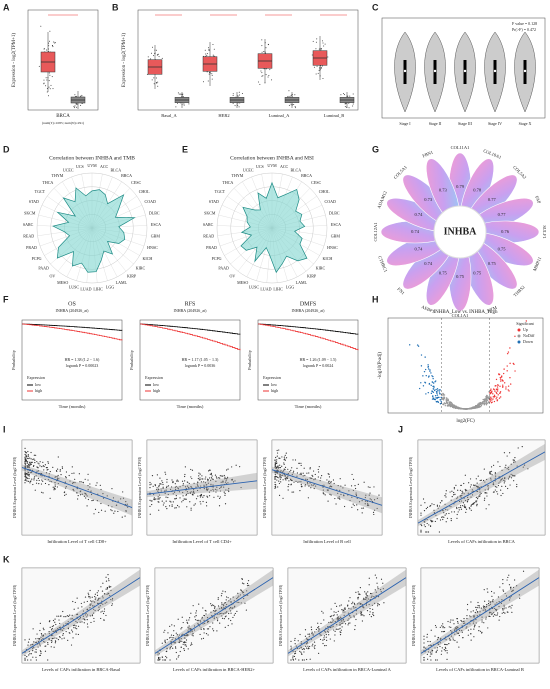 This screenshot has width=550, height=689. What do you see at coordinates (465, 312) in the screenshot?
I see `panel-title: INHBA_Low vs. INHBA_High` at bounding box center [465, 312].